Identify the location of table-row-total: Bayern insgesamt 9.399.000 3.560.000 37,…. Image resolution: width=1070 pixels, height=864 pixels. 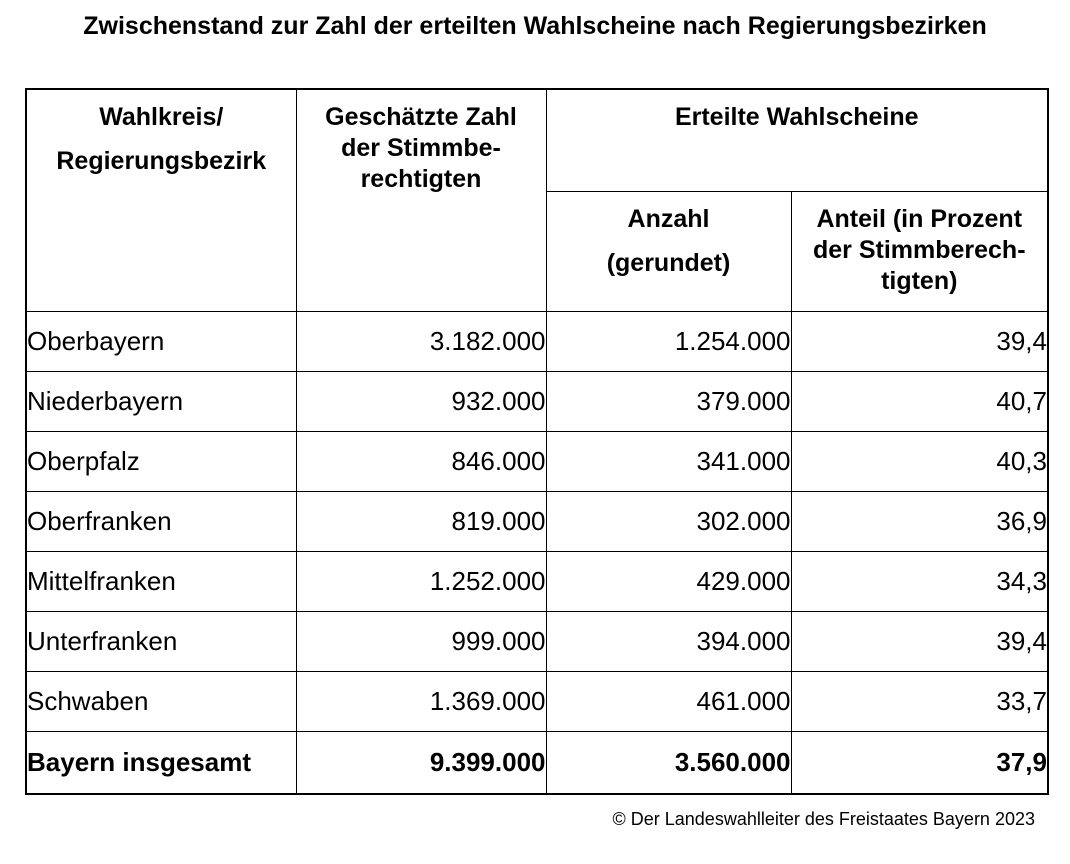
(537, 763).